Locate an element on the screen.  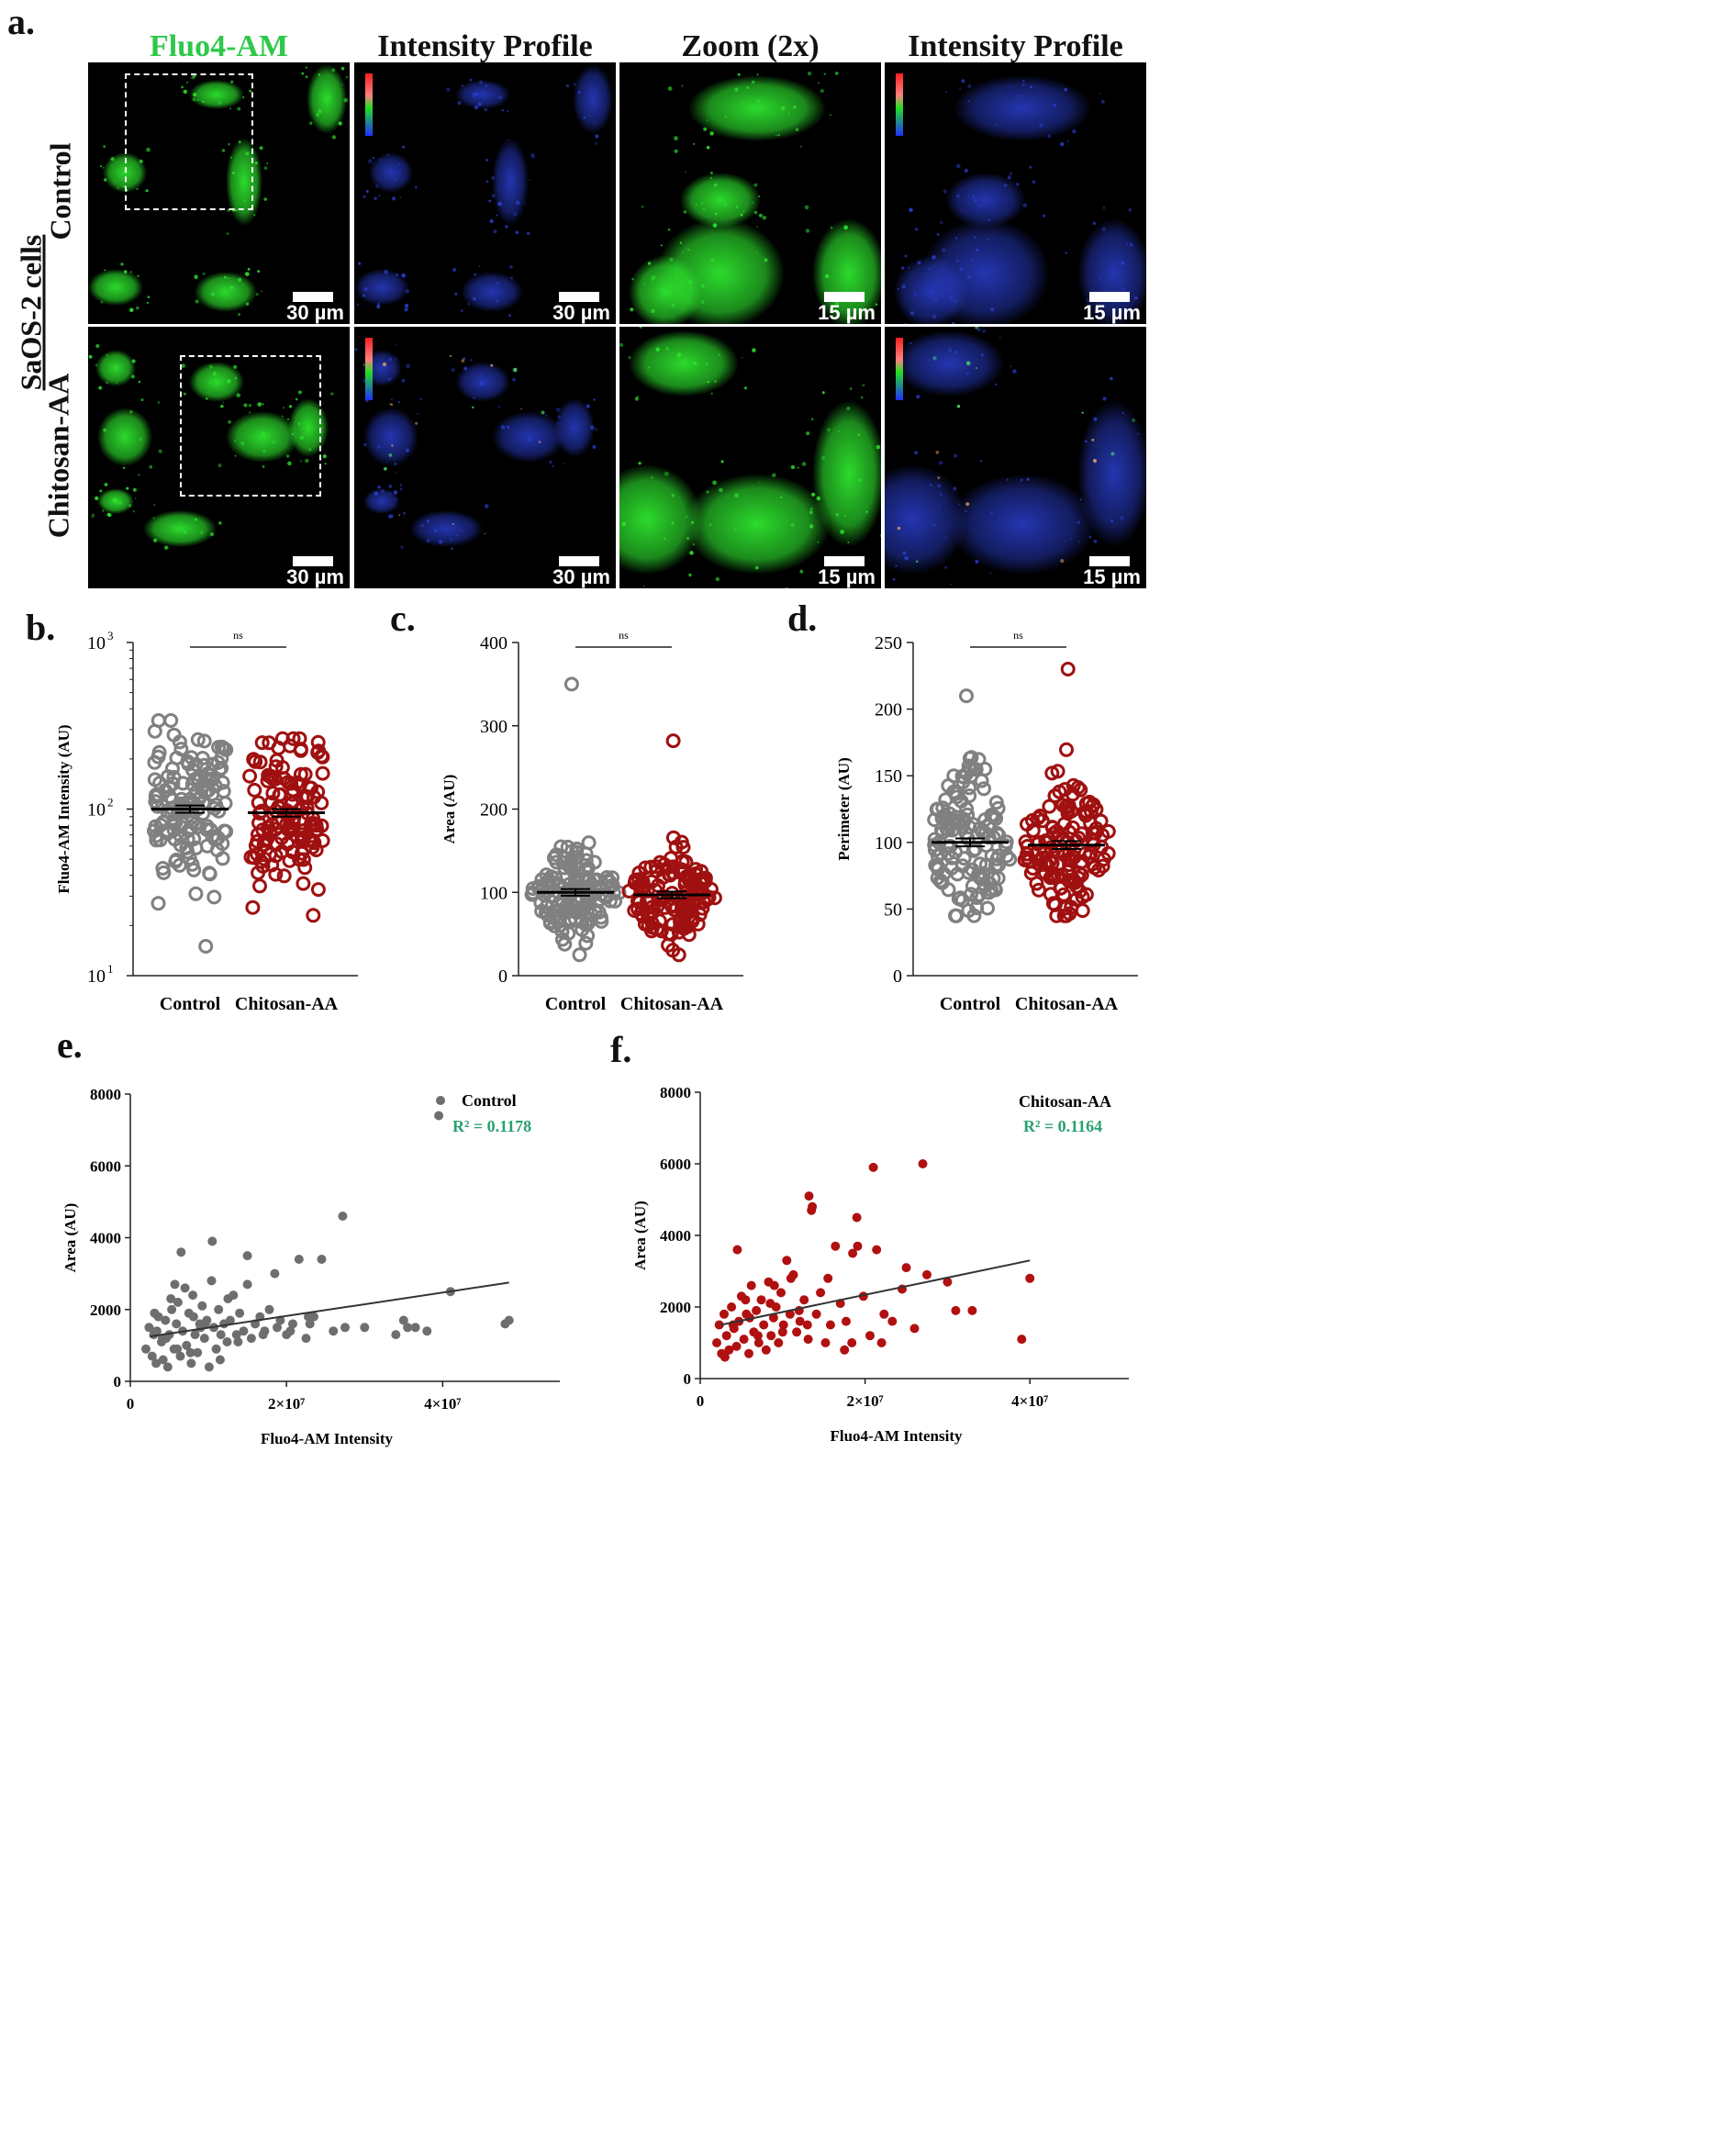
micrograph-control-2: 30 µm is located at coordinates (485, 193).